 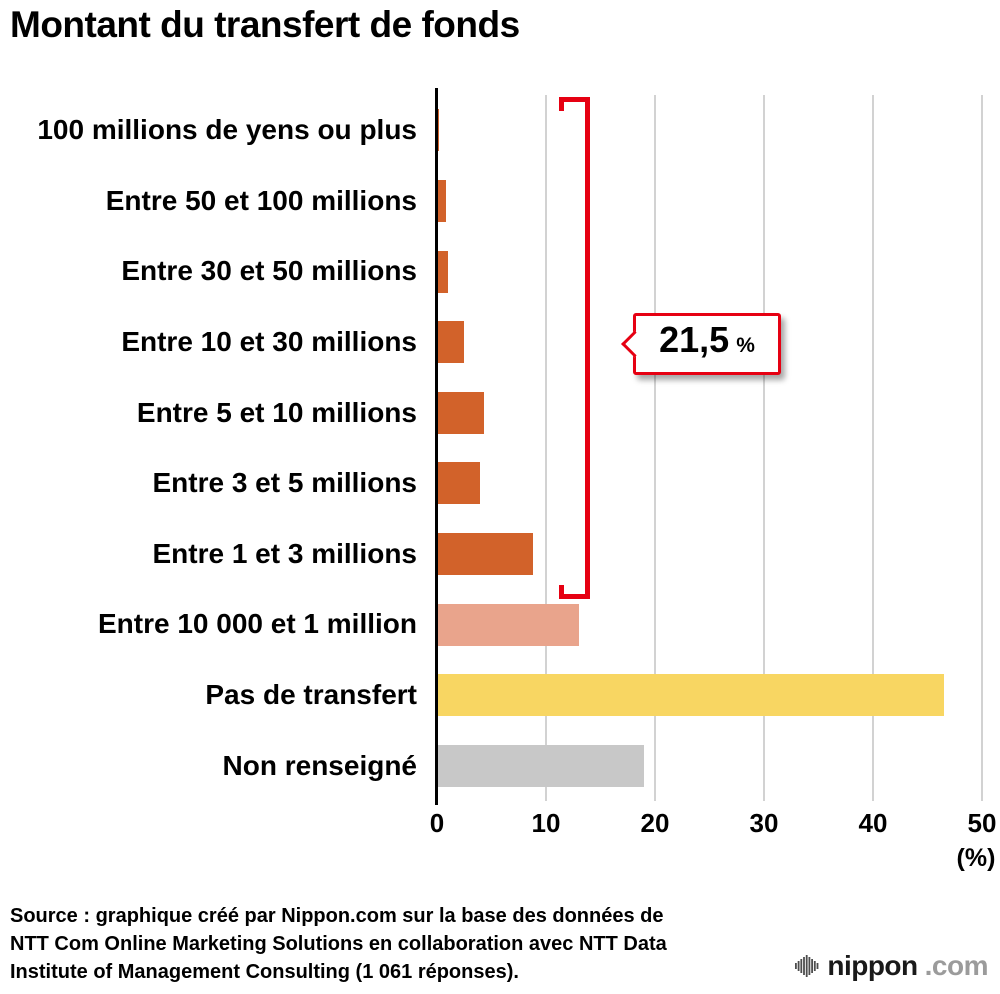 What do you see at coordinates (257, 624) in the screenshot?
I see `category-label: Entre 10 000 et 1 million` at bounding box center [257, 624].